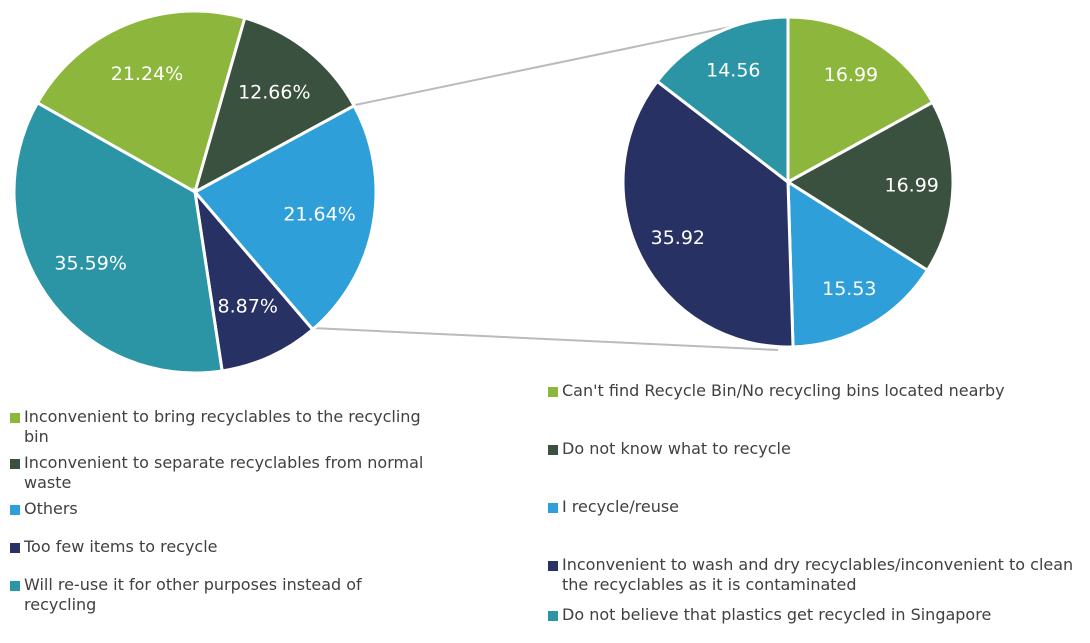 This screenshot has height=643, width=1090. I want to click on legend-item: I recycle/reuse, so click(818, 507).